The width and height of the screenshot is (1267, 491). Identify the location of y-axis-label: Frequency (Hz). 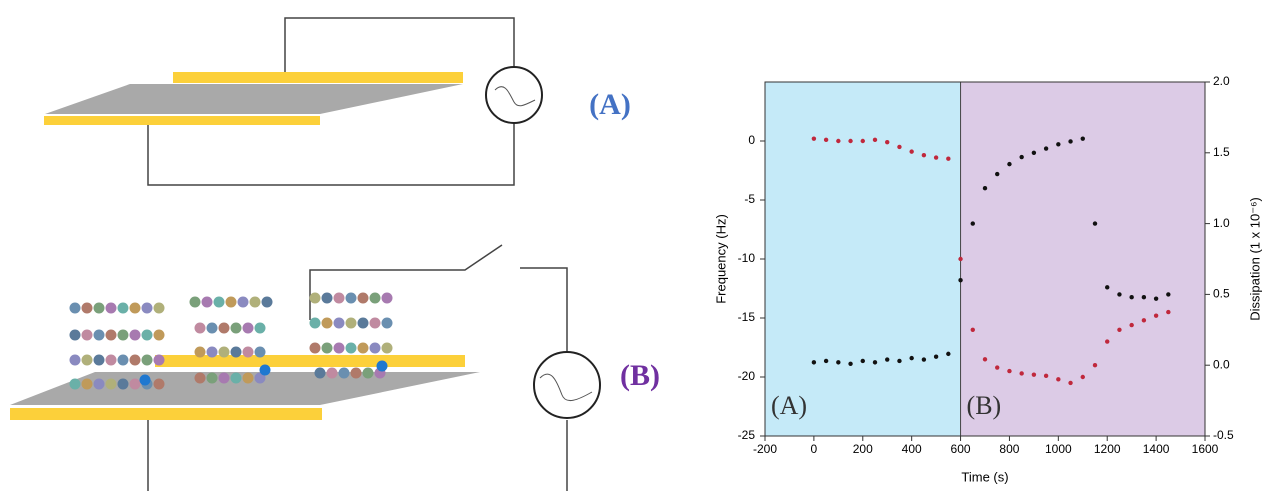
(720, 259).